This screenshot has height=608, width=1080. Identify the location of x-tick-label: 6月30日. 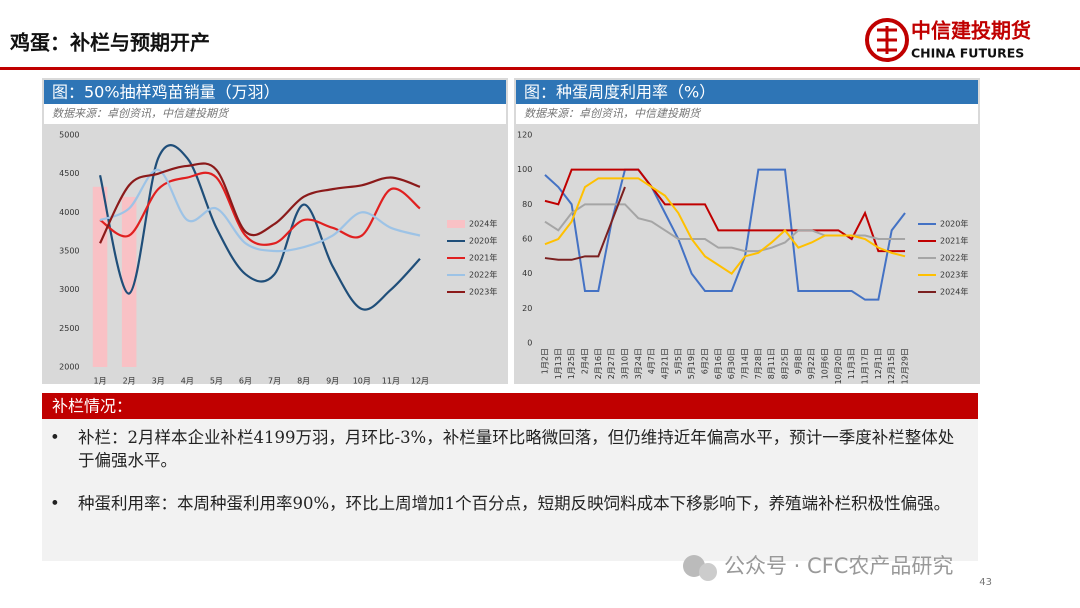
(731, 363).